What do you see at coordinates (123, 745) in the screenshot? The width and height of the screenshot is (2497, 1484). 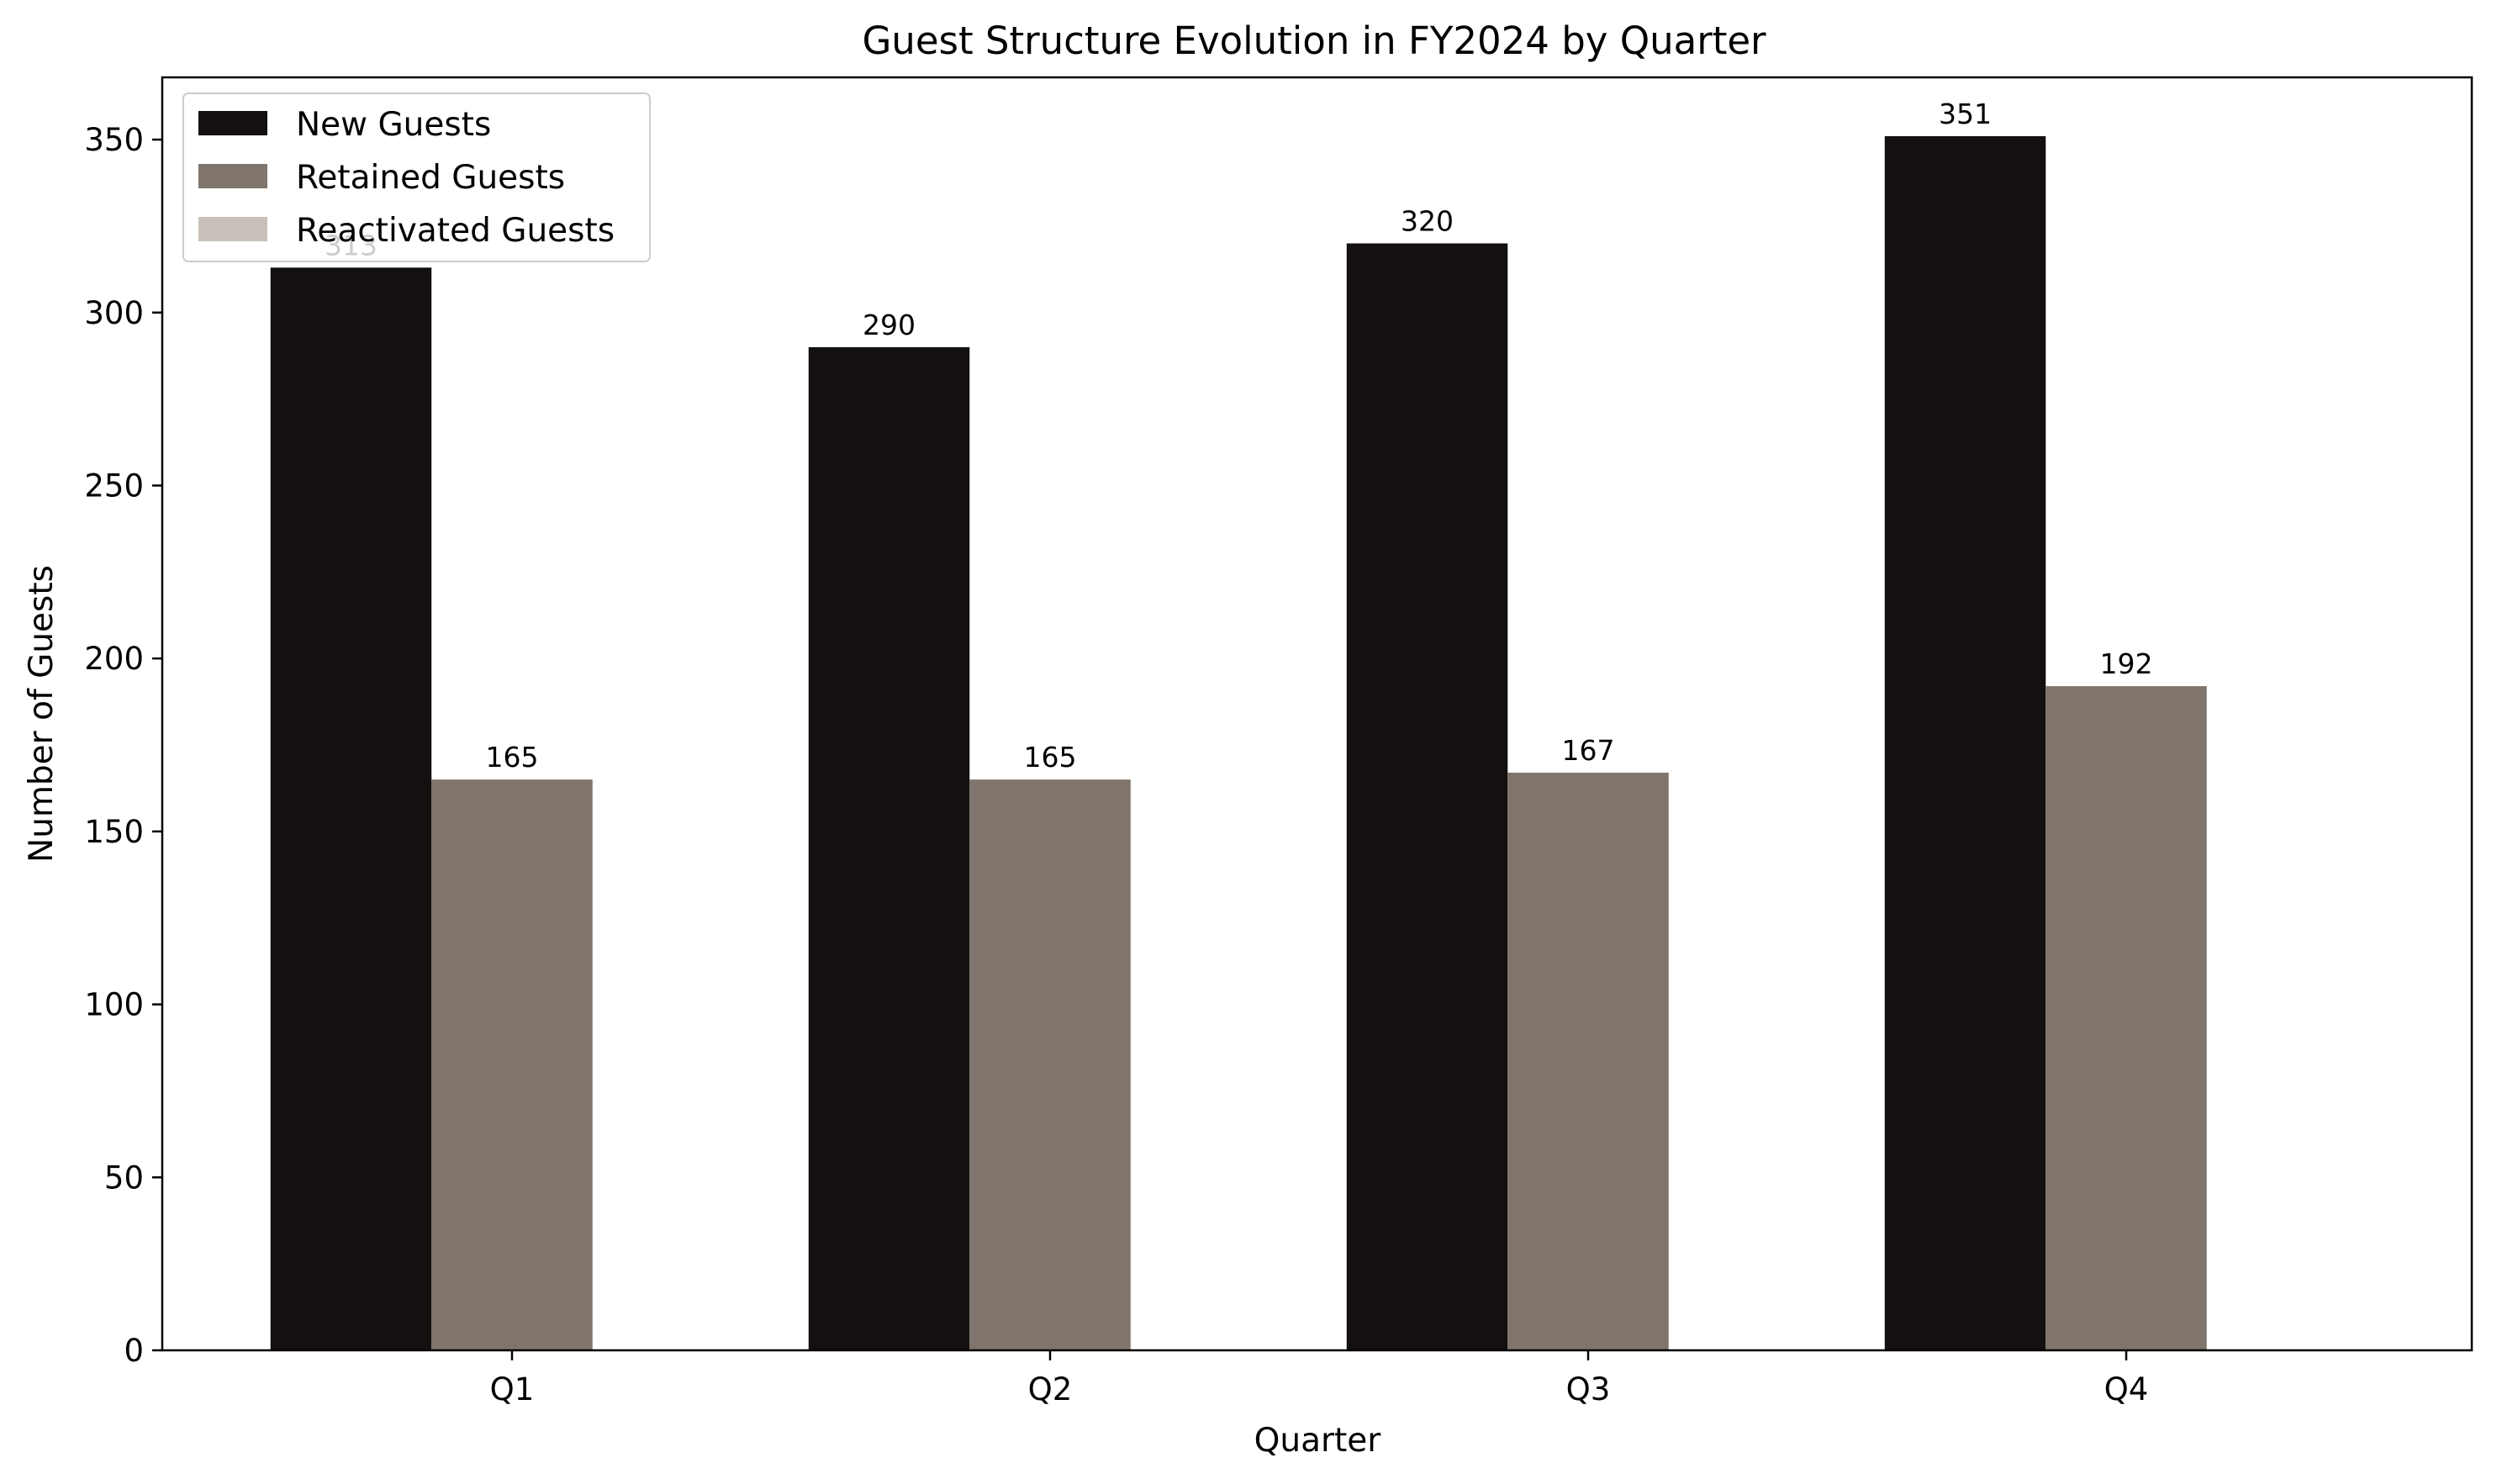 I see `y-axis: 0 50 100 150 200 250 300 350` at bounding box center [123, 745].